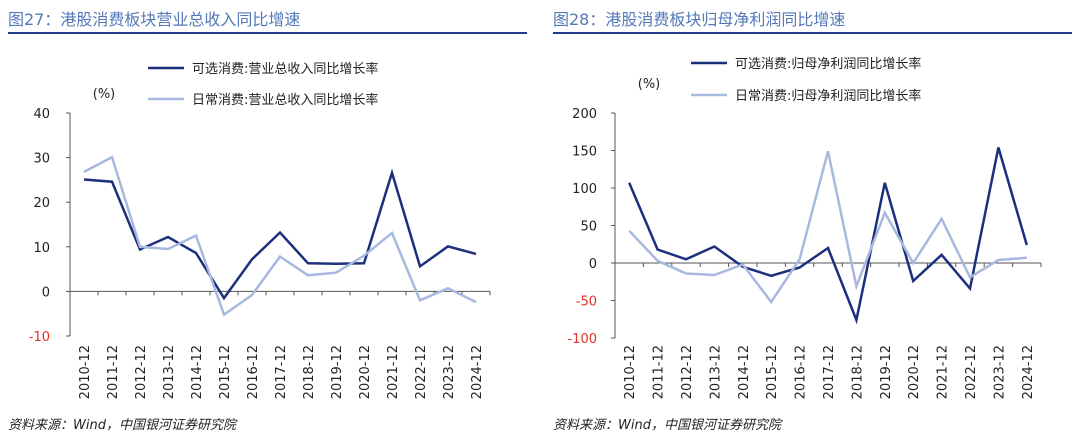  Describe the element at coordinates (41, 159) in the screenshot. I see `y-tick-label: 30` at that location.